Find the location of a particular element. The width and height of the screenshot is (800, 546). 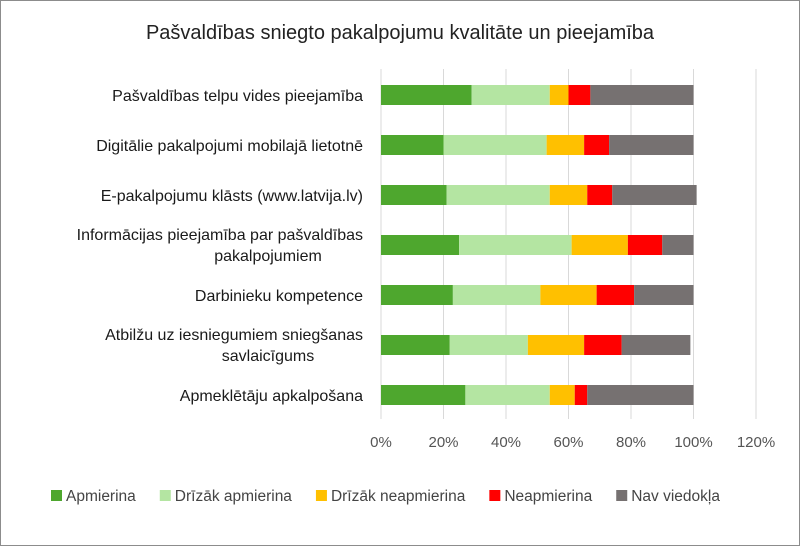

category-label: E-pakalpojumu klāsts (www.latvija.lv) is located at coordinates (232, 196).